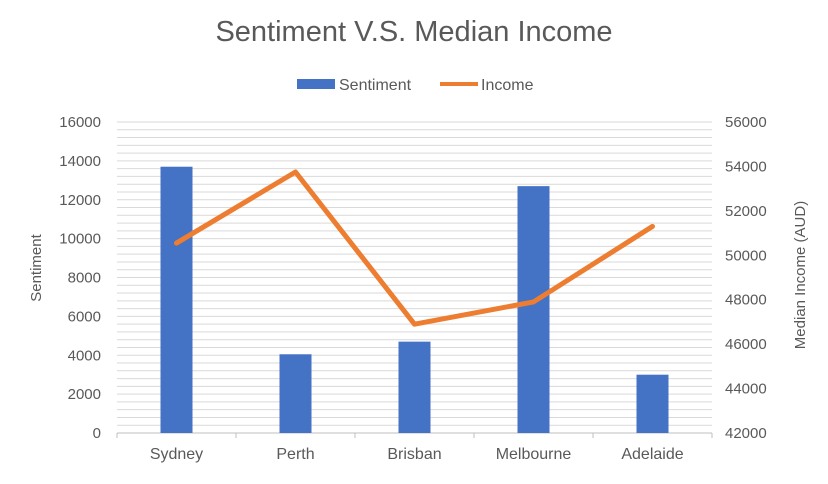 This screenshot has height=484, width=828. Describe the element at coordinates (84, 316) in the screenshot. I see `left-tick-label: 6000` at that location.